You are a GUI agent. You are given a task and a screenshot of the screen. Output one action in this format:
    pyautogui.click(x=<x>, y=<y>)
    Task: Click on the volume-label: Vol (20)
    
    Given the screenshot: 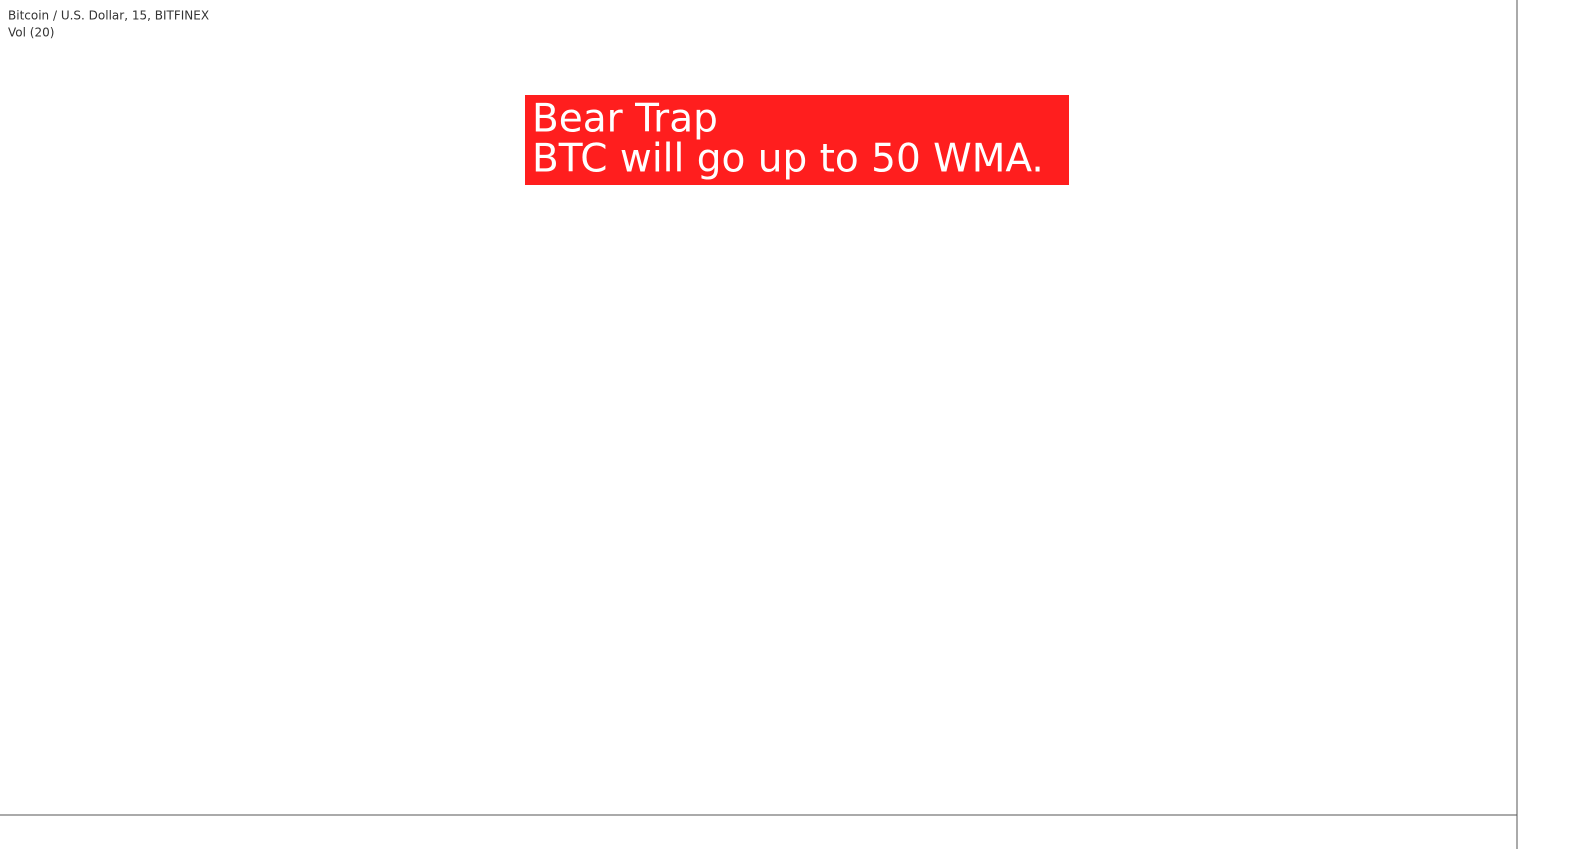 What is the action you would take?
    pyautogui.click(x=31, y=33)
    